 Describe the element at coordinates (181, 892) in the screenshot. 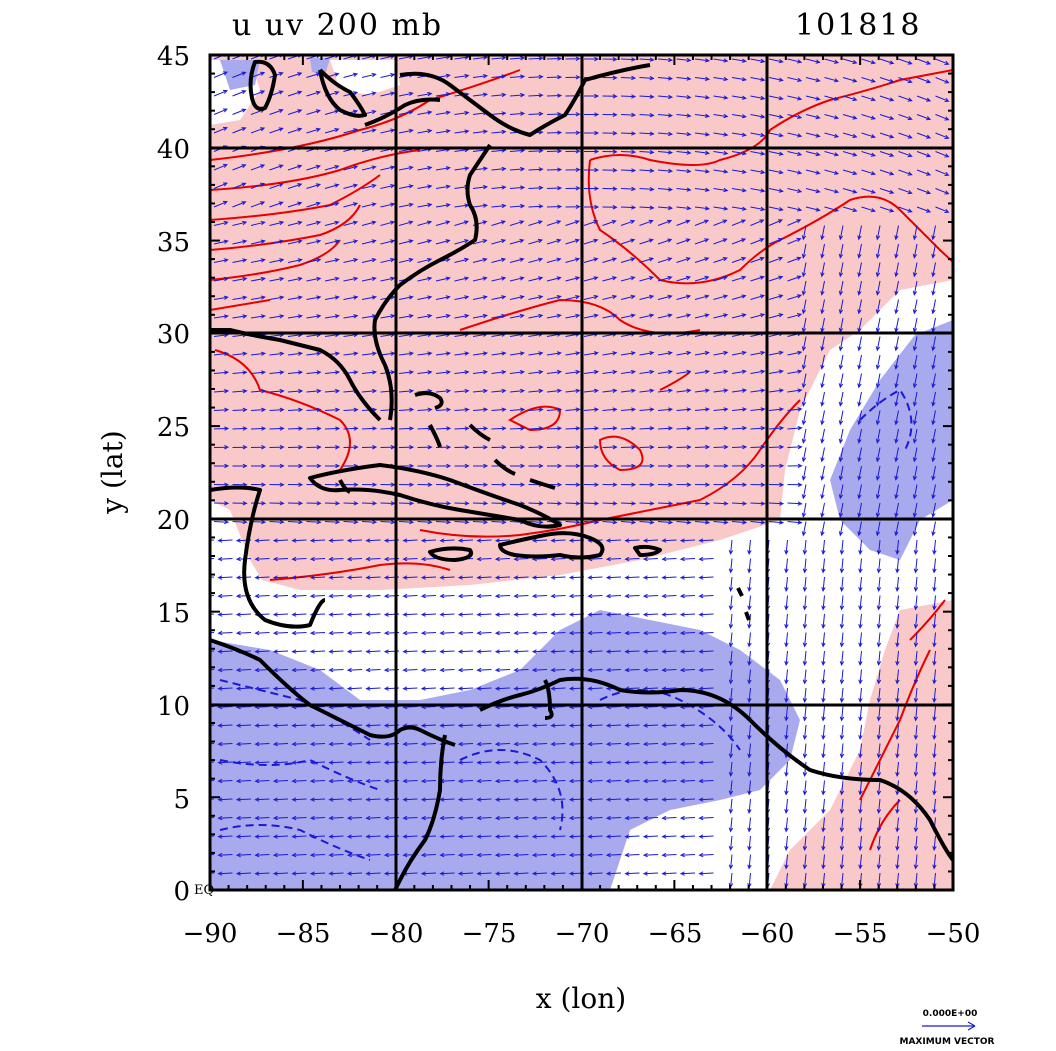

I see `y-tick-label: 0` at that location.